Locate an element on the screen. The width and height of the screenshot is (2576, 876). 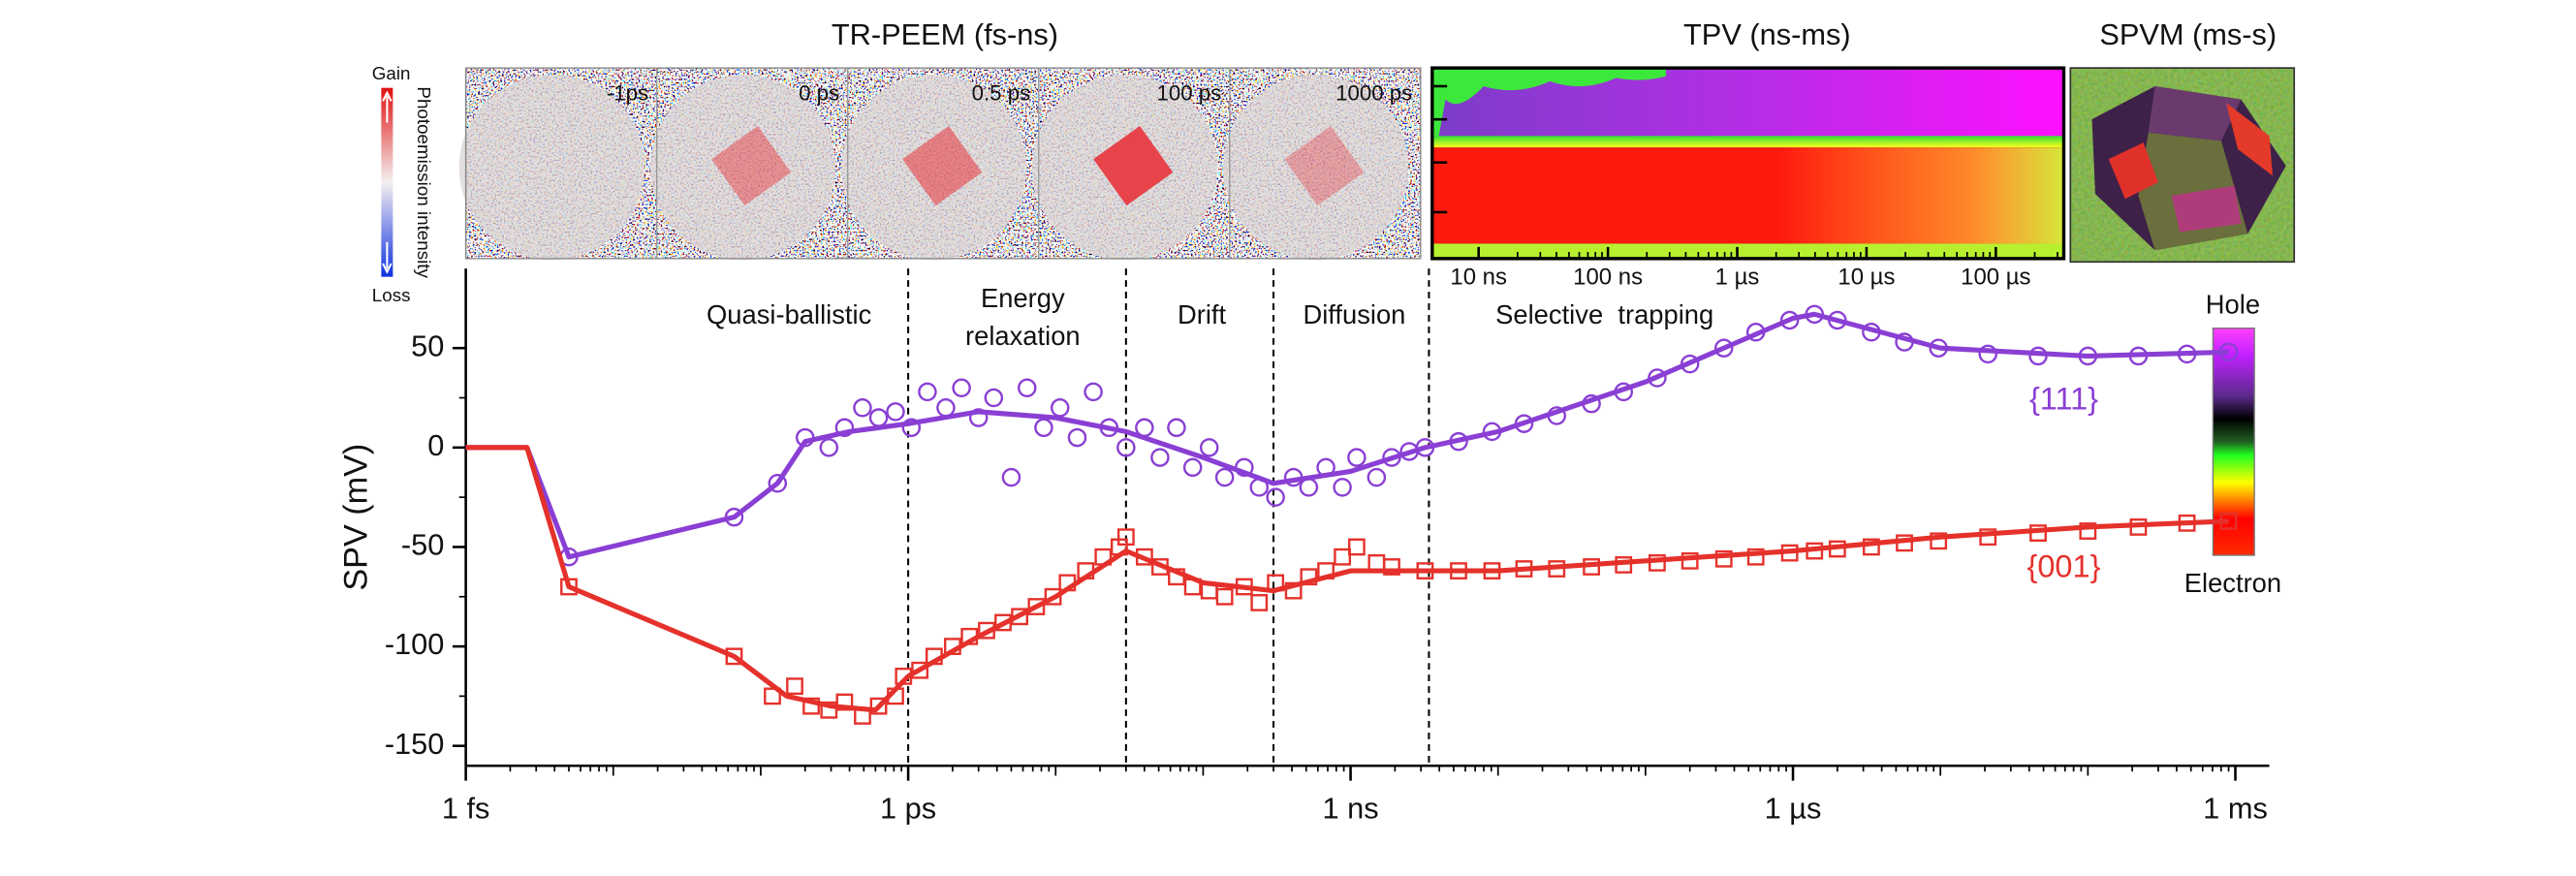
frame-label: 100 ps is located at coordinates (1189, 92).